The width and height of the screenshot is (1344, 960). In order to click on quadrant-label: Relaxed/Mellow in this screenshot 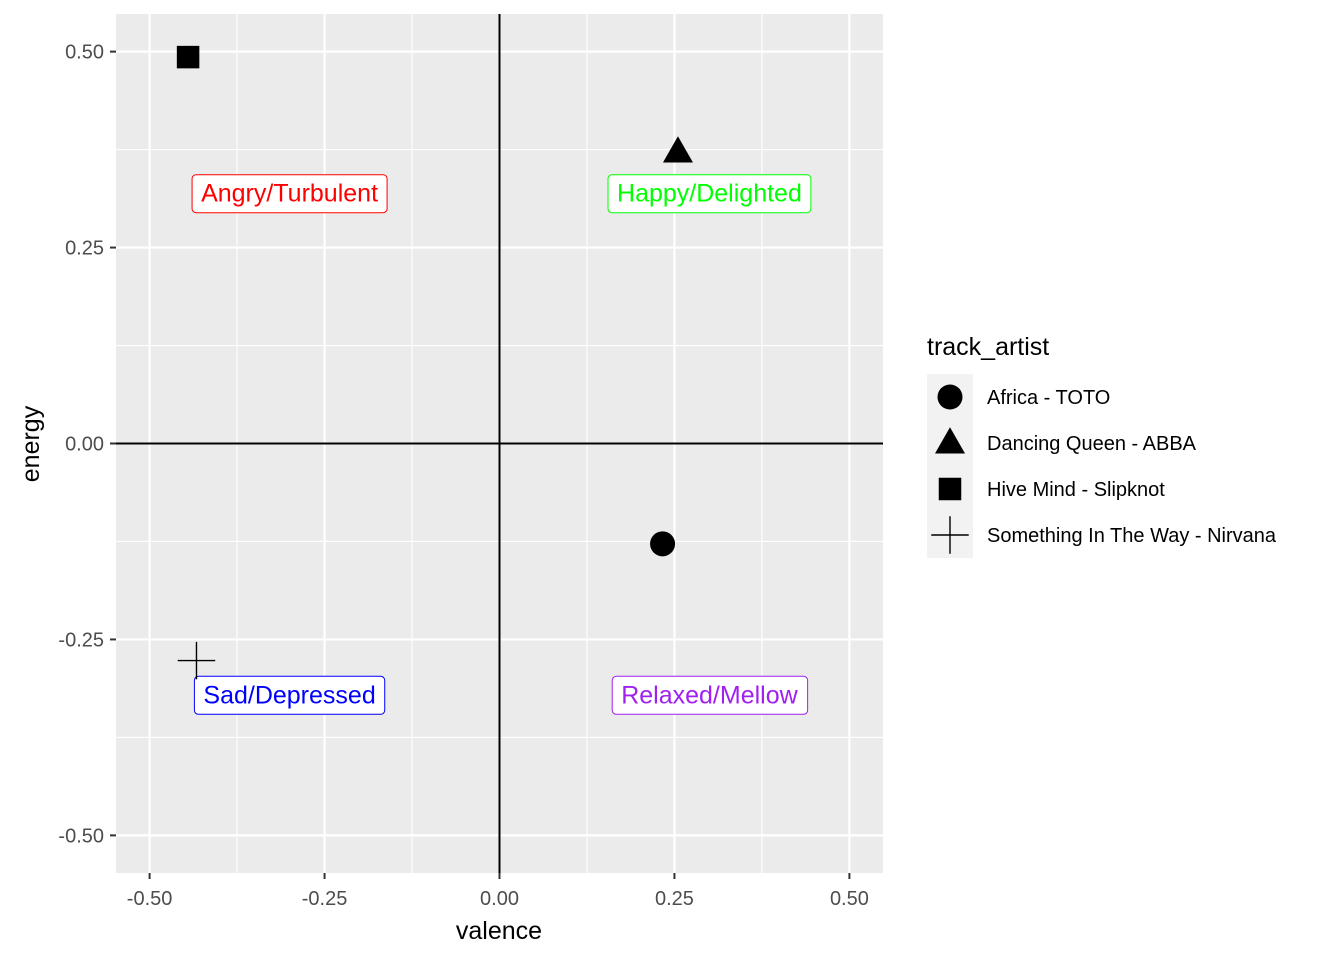, I will do `click(710, 695)`.